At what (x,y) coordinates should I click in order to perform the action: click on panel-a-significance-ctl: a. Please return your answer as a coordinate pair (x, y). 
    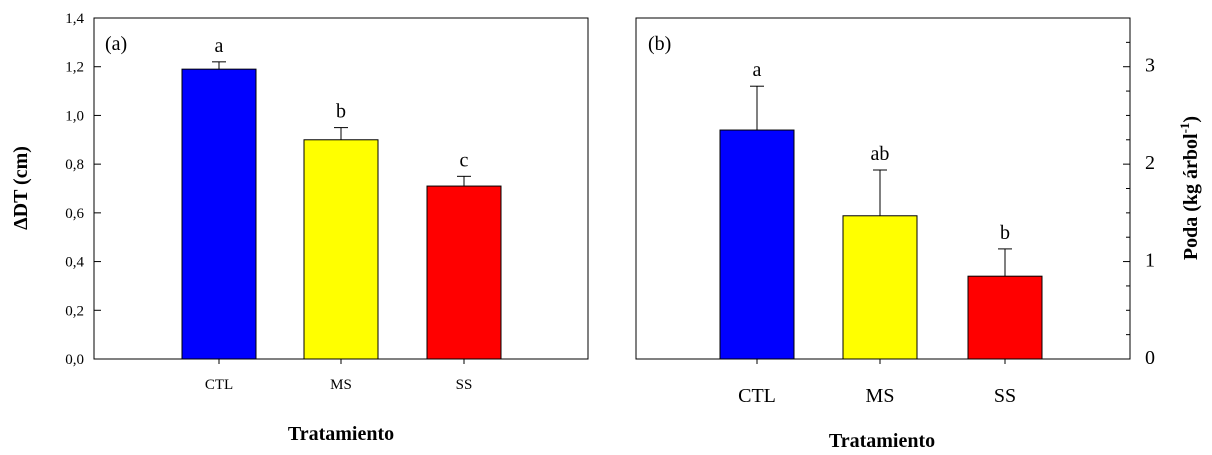
    Looking at the image, I should click on (219, 46).